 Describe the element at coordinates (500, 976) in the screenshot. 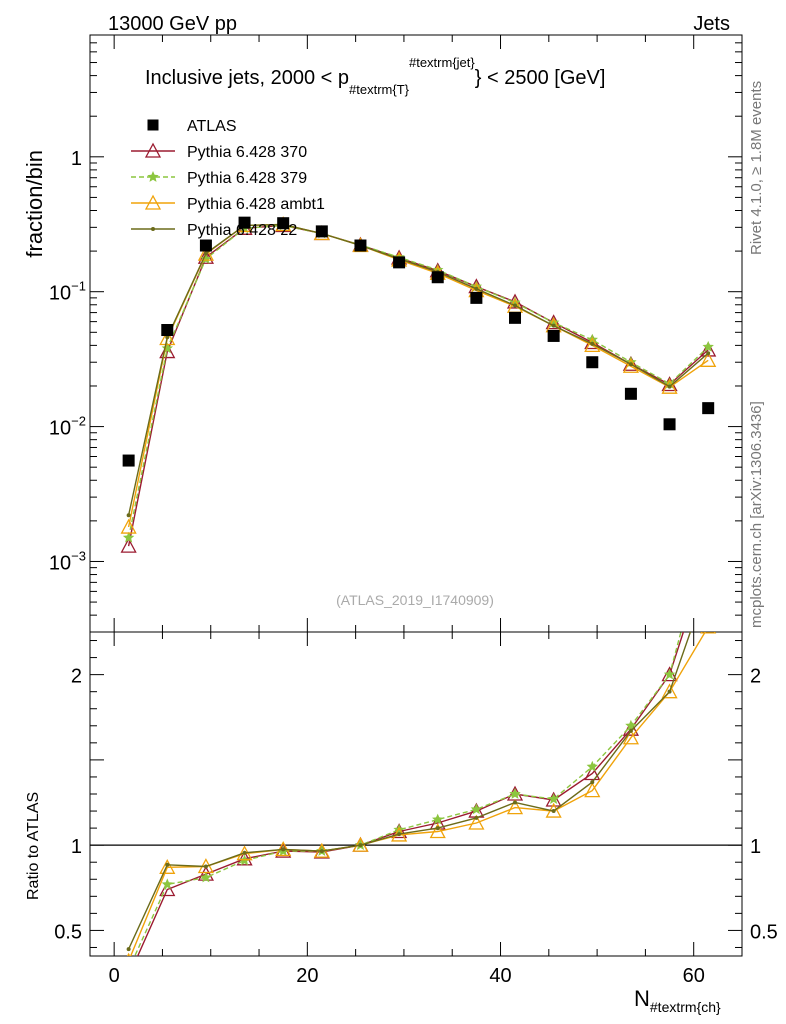

I see `ratio-x-tick-label: 40` at that location.